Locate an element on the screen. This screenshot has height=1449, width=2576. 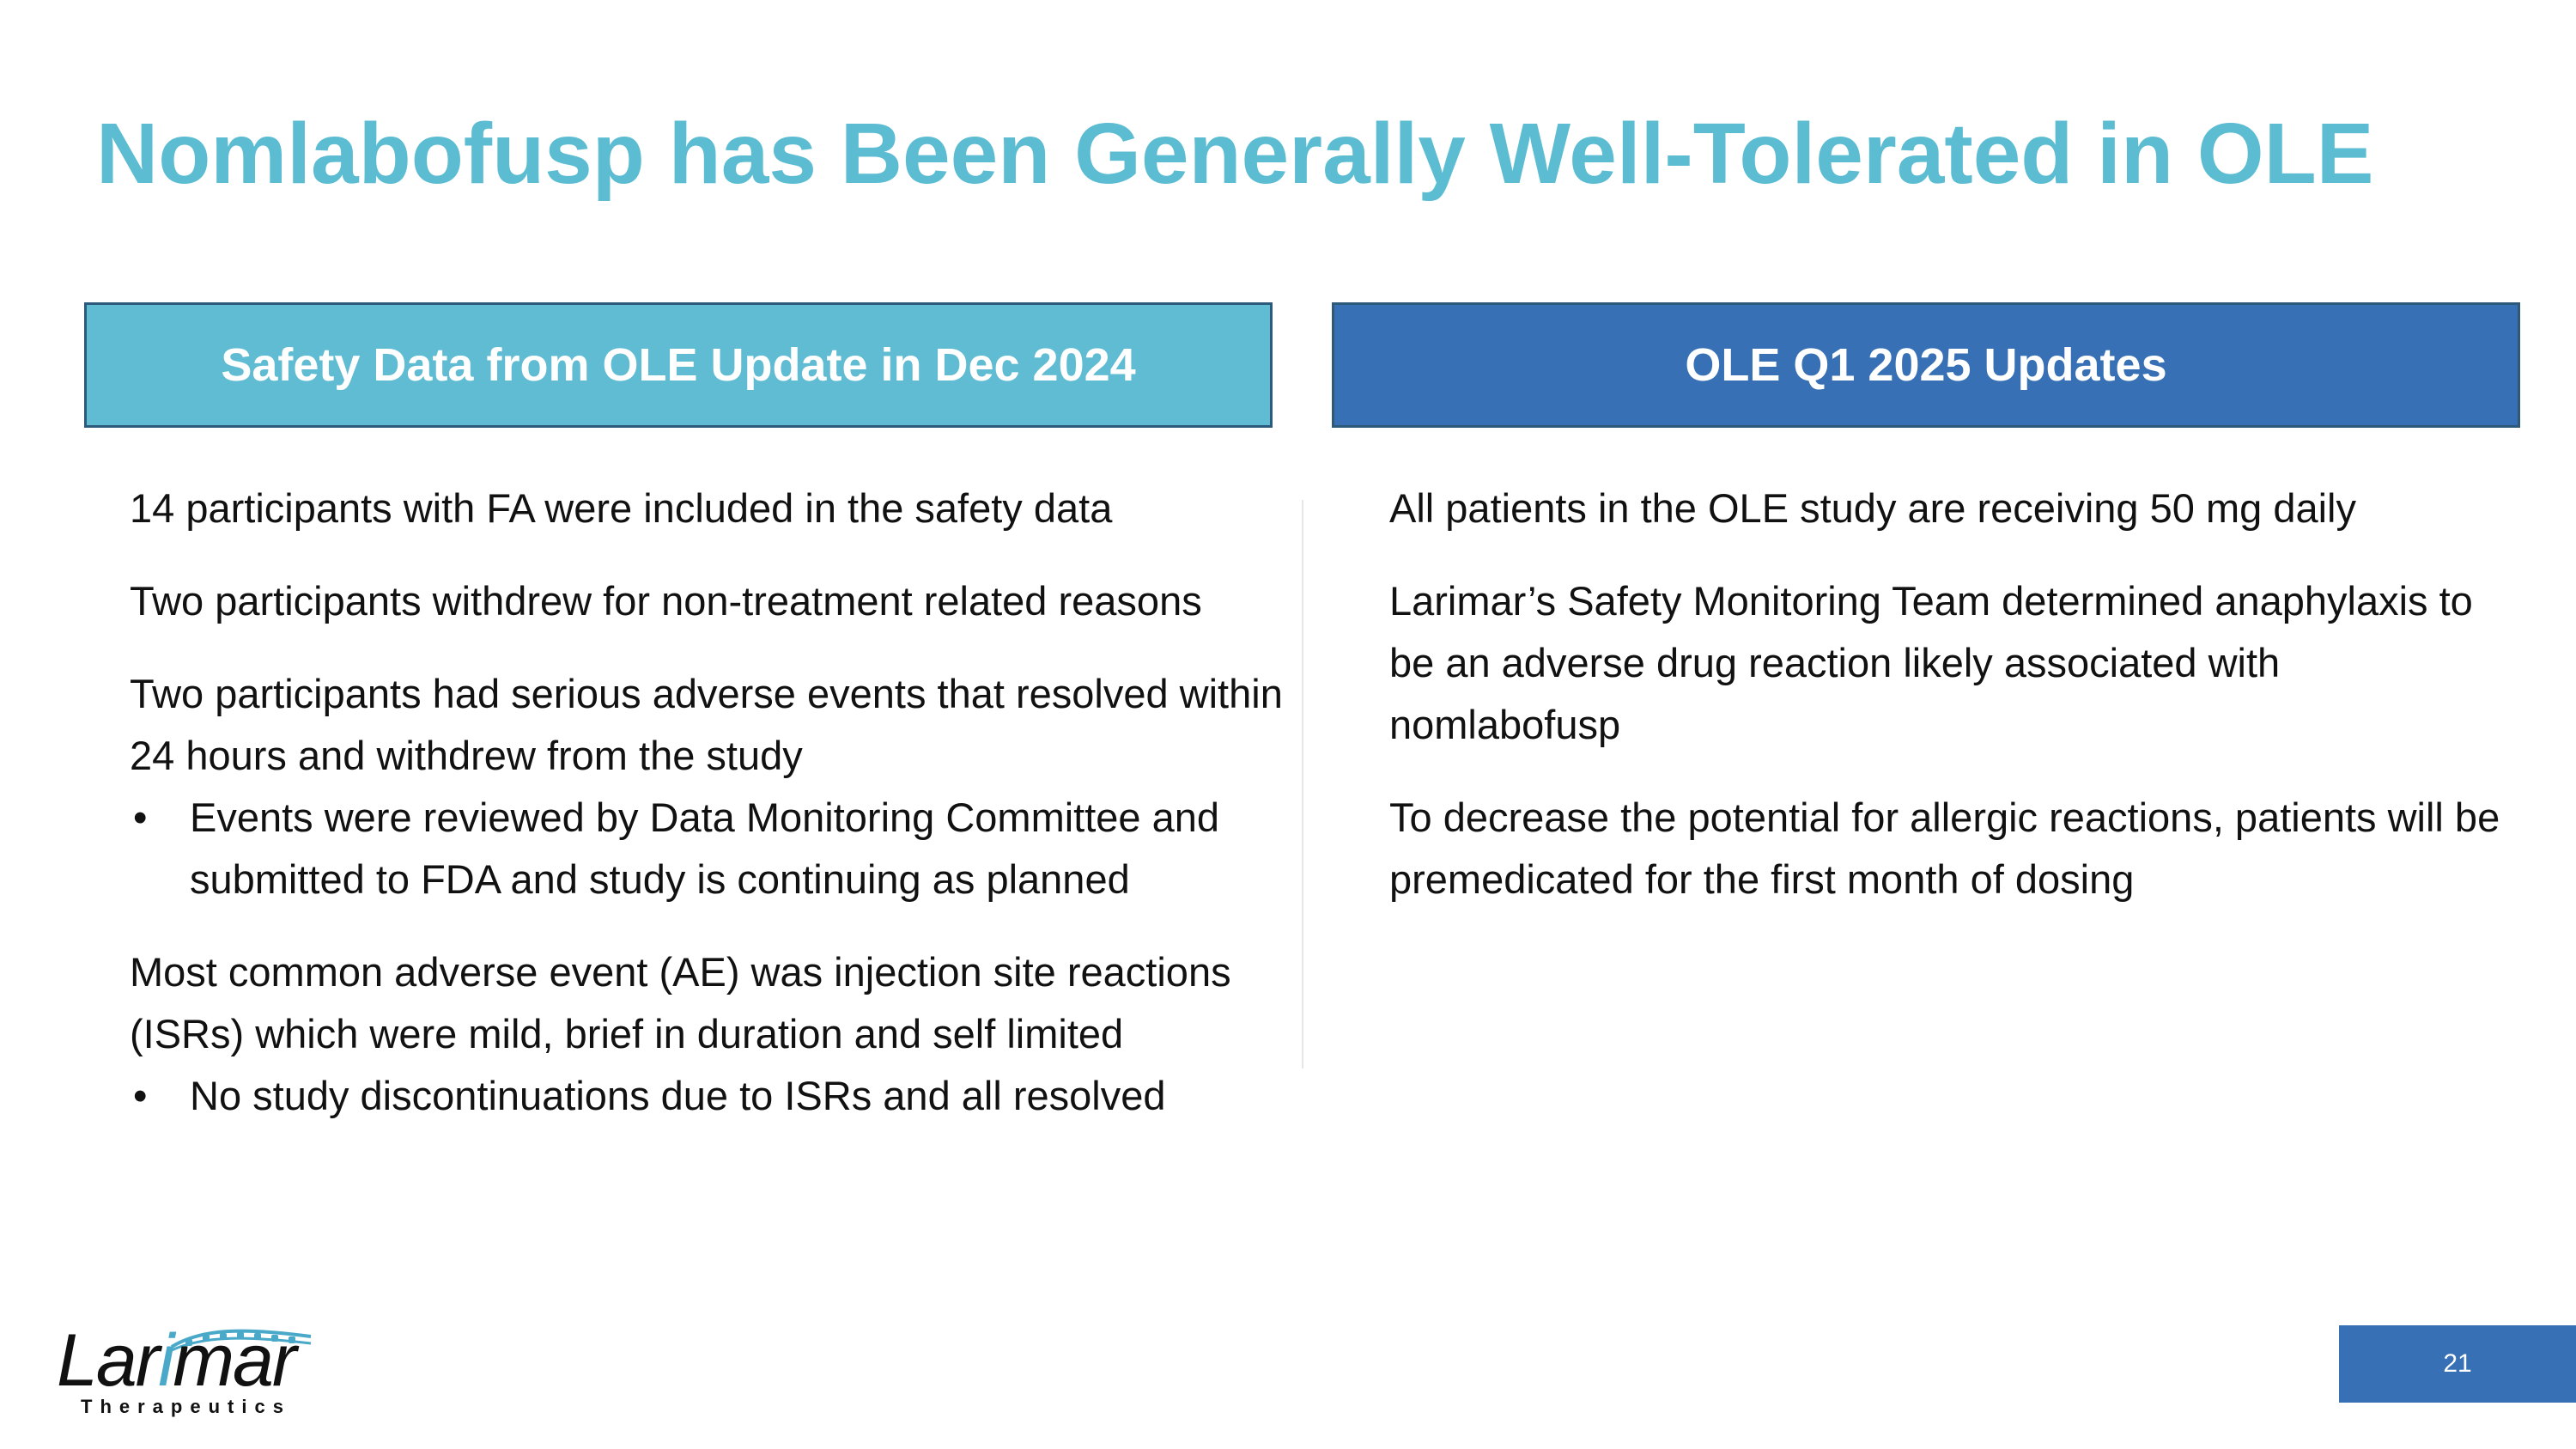
larimar-logo: Larimar Therapeutics is located at coordinates (186, 1368).